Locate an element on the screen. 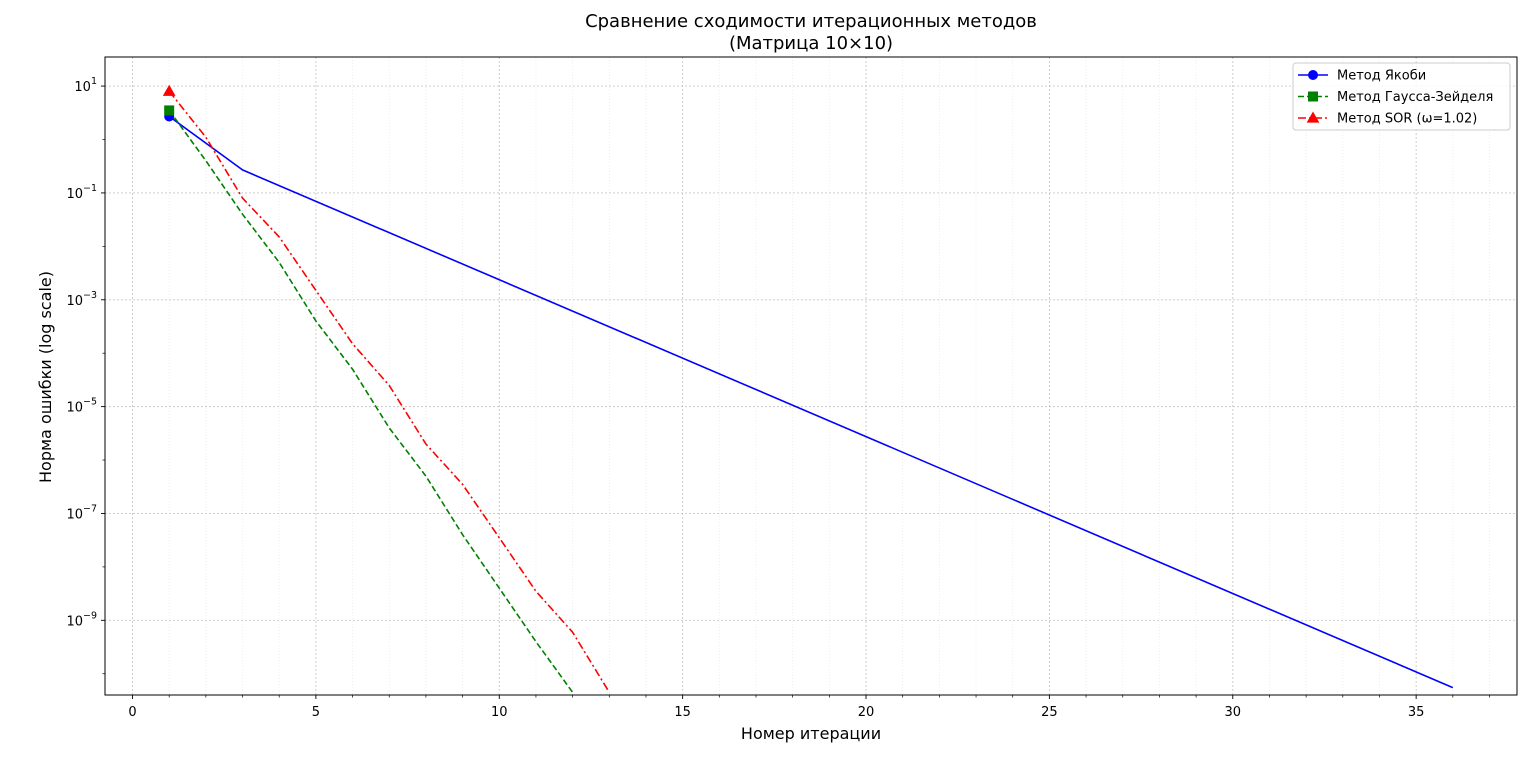 The width and height of the screenshot is (1536, 758). legend-entry-label: Метод Гаусса-Зейделя is located at coordinates (1415, 97).